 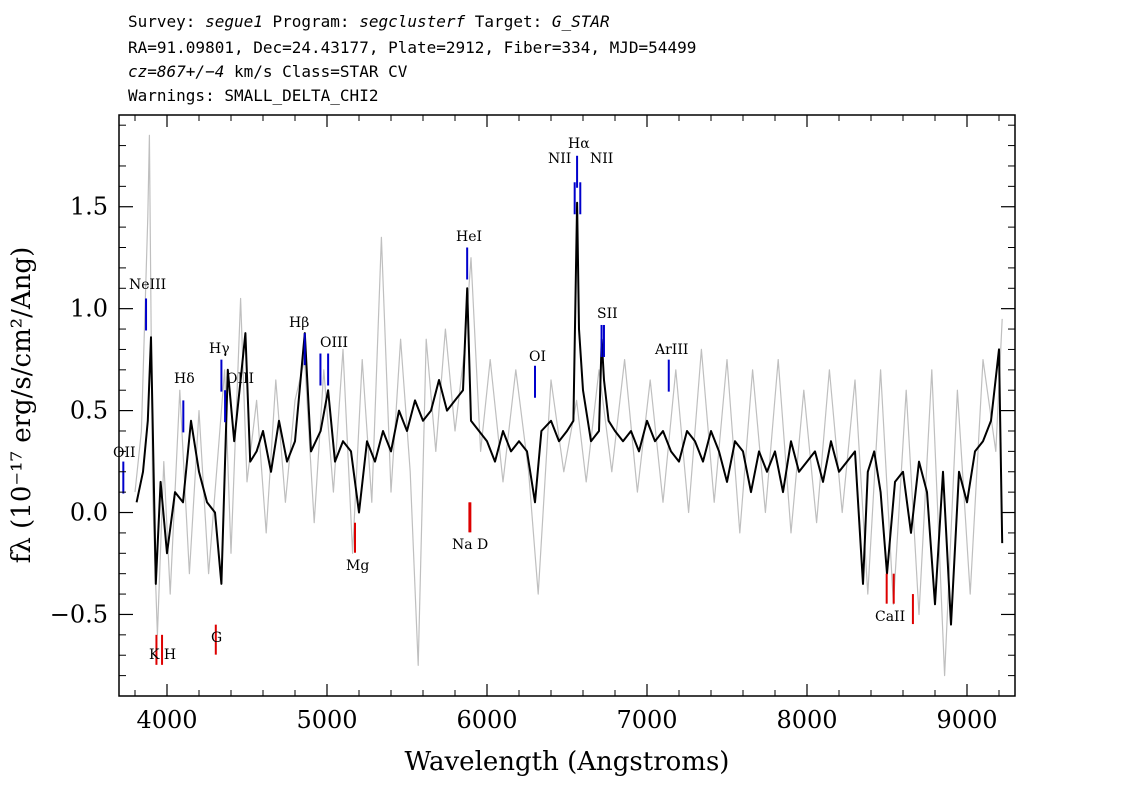 I want to click on header-line-4: Warnings: SMALL_DELTA_CHI2, so click(x=253, y=95).